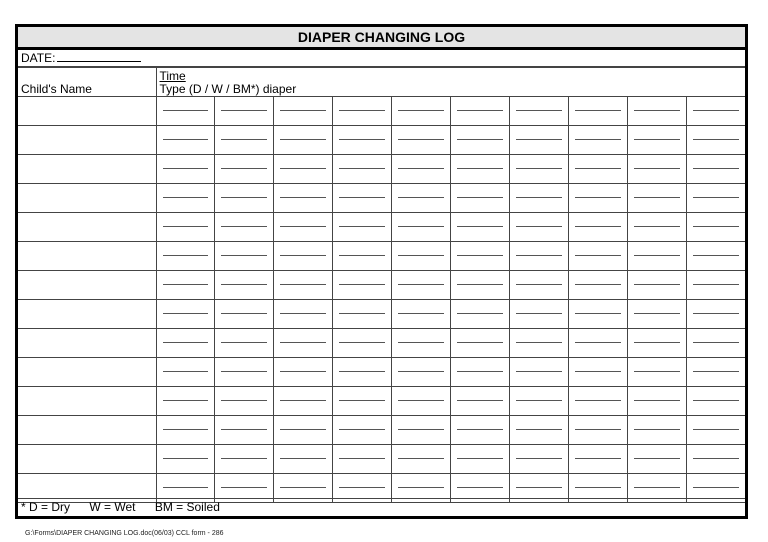  What do you see at coordinates (99, 56) in the screenshot?
I see `date-field` at bounding box center [99, 56].